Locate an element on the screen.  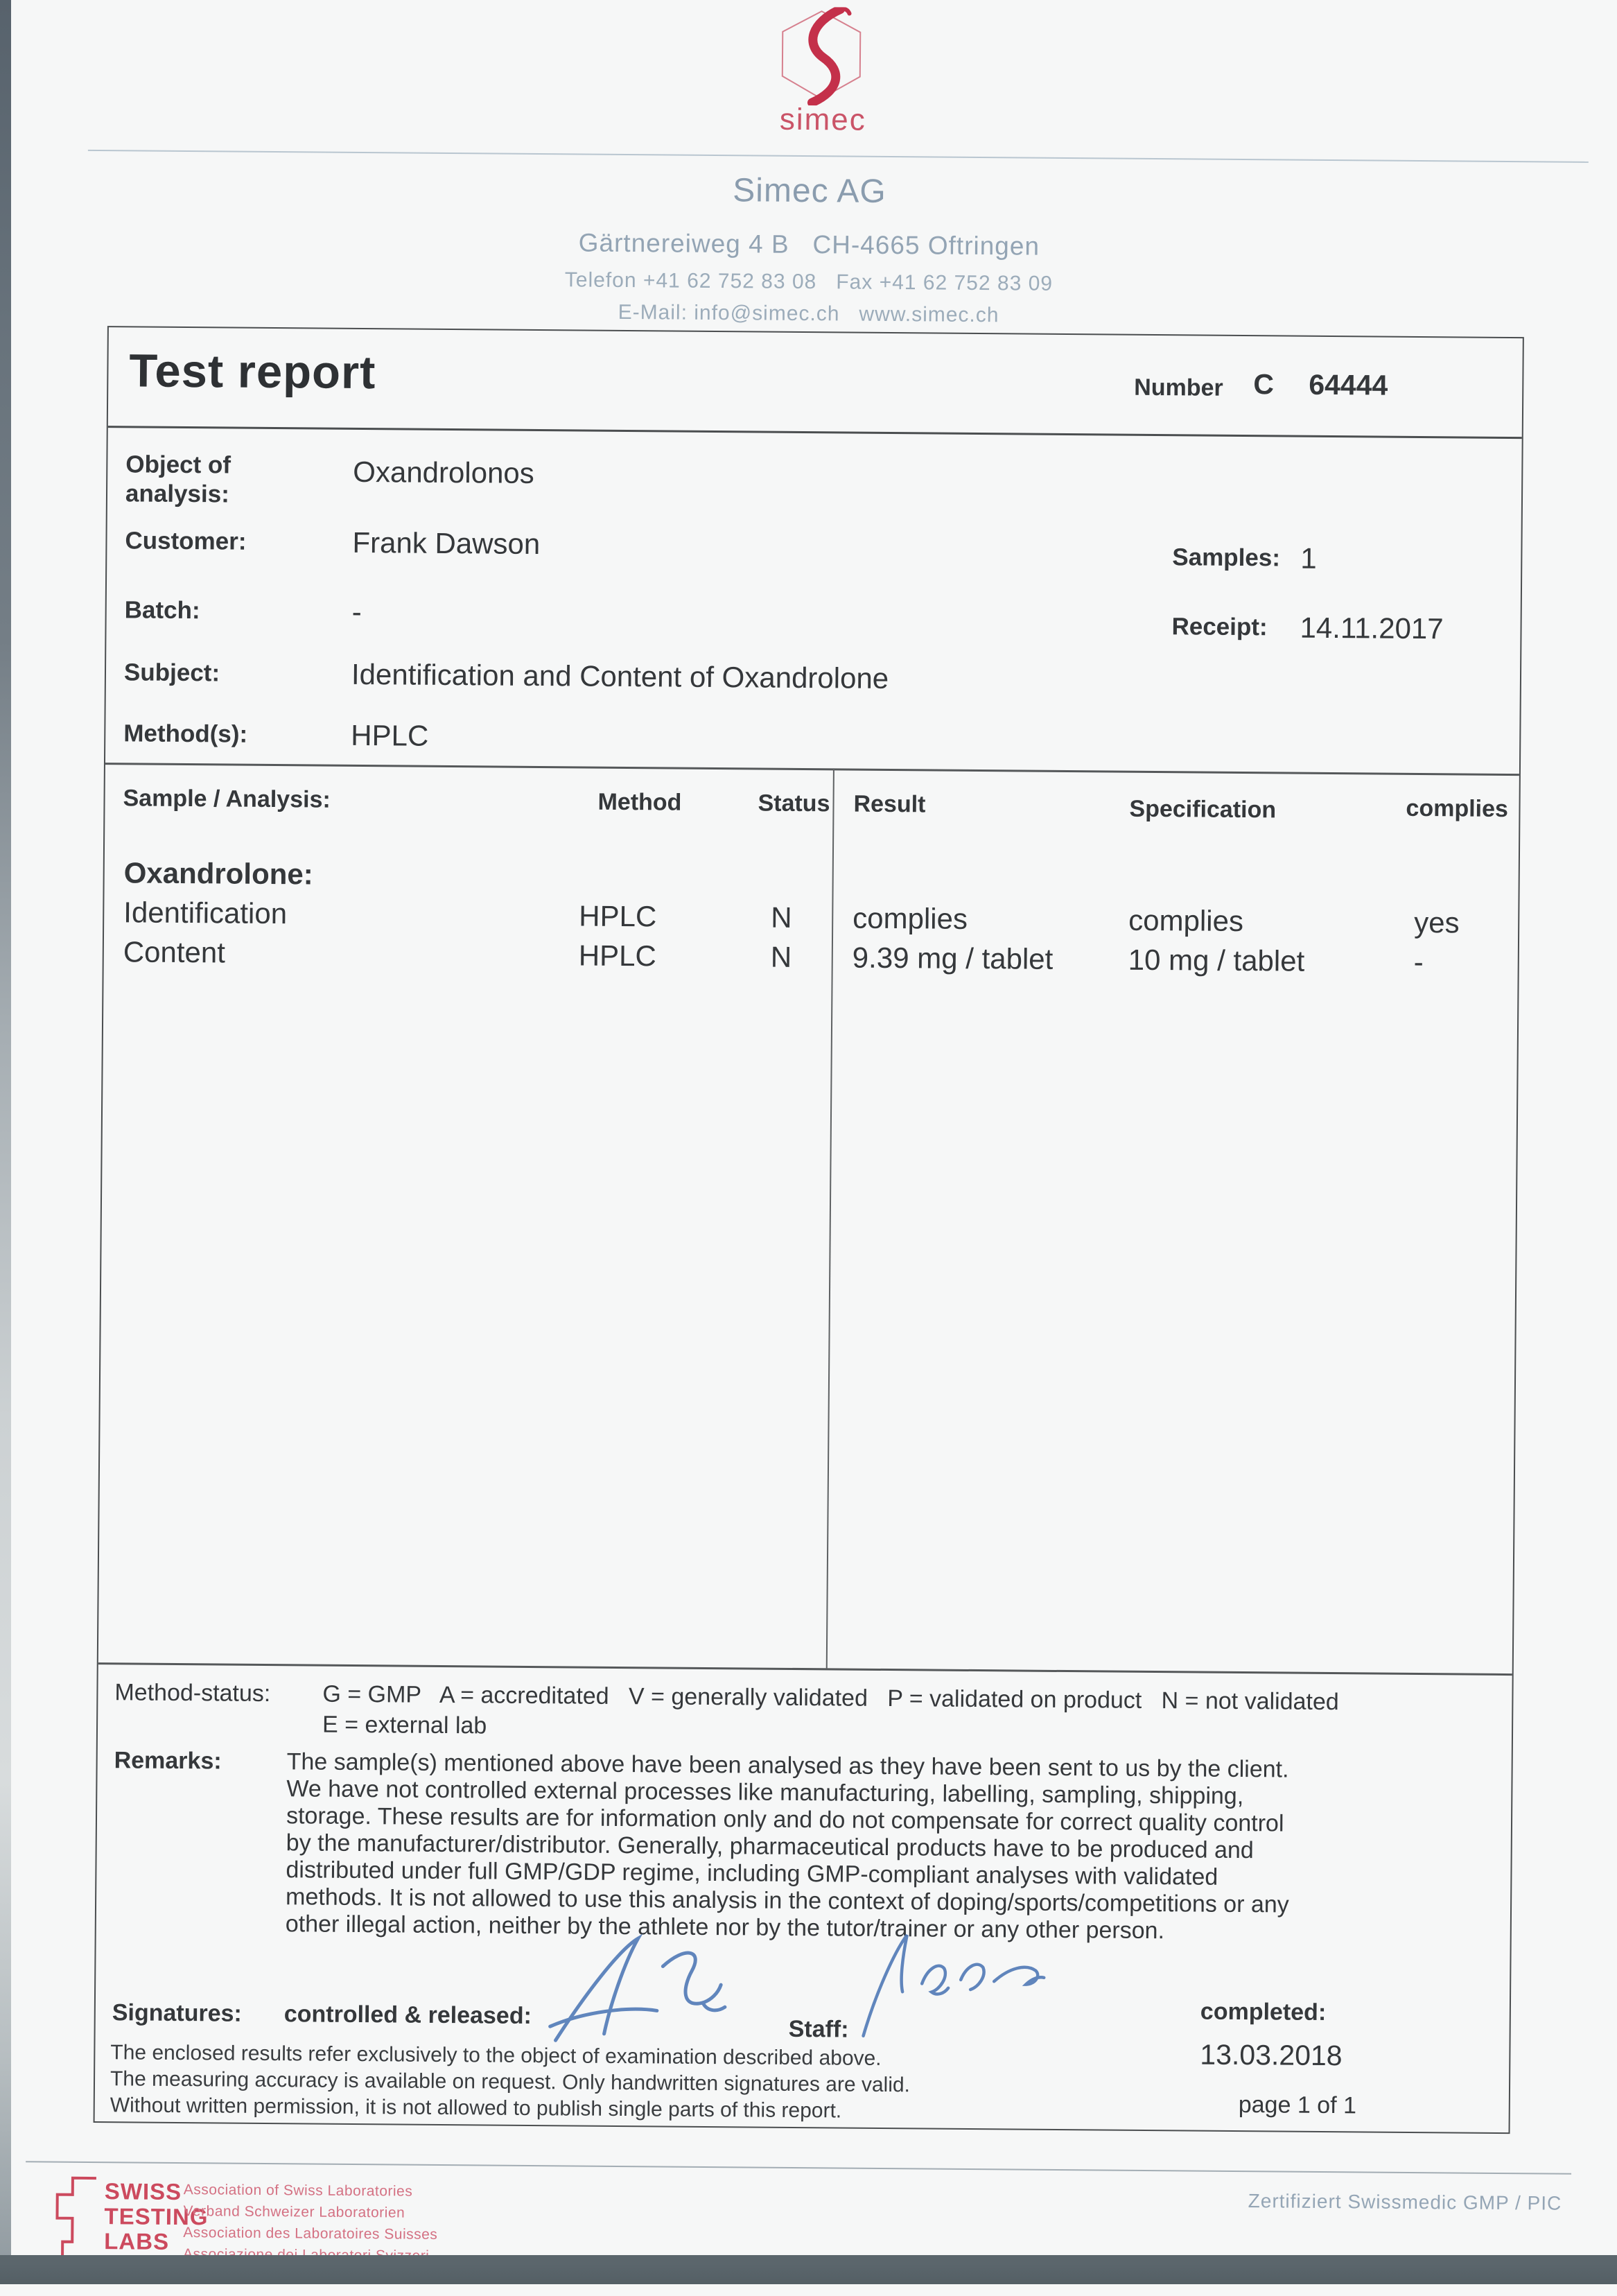
cell-analysis: Content is located at coordinates (174, 952).